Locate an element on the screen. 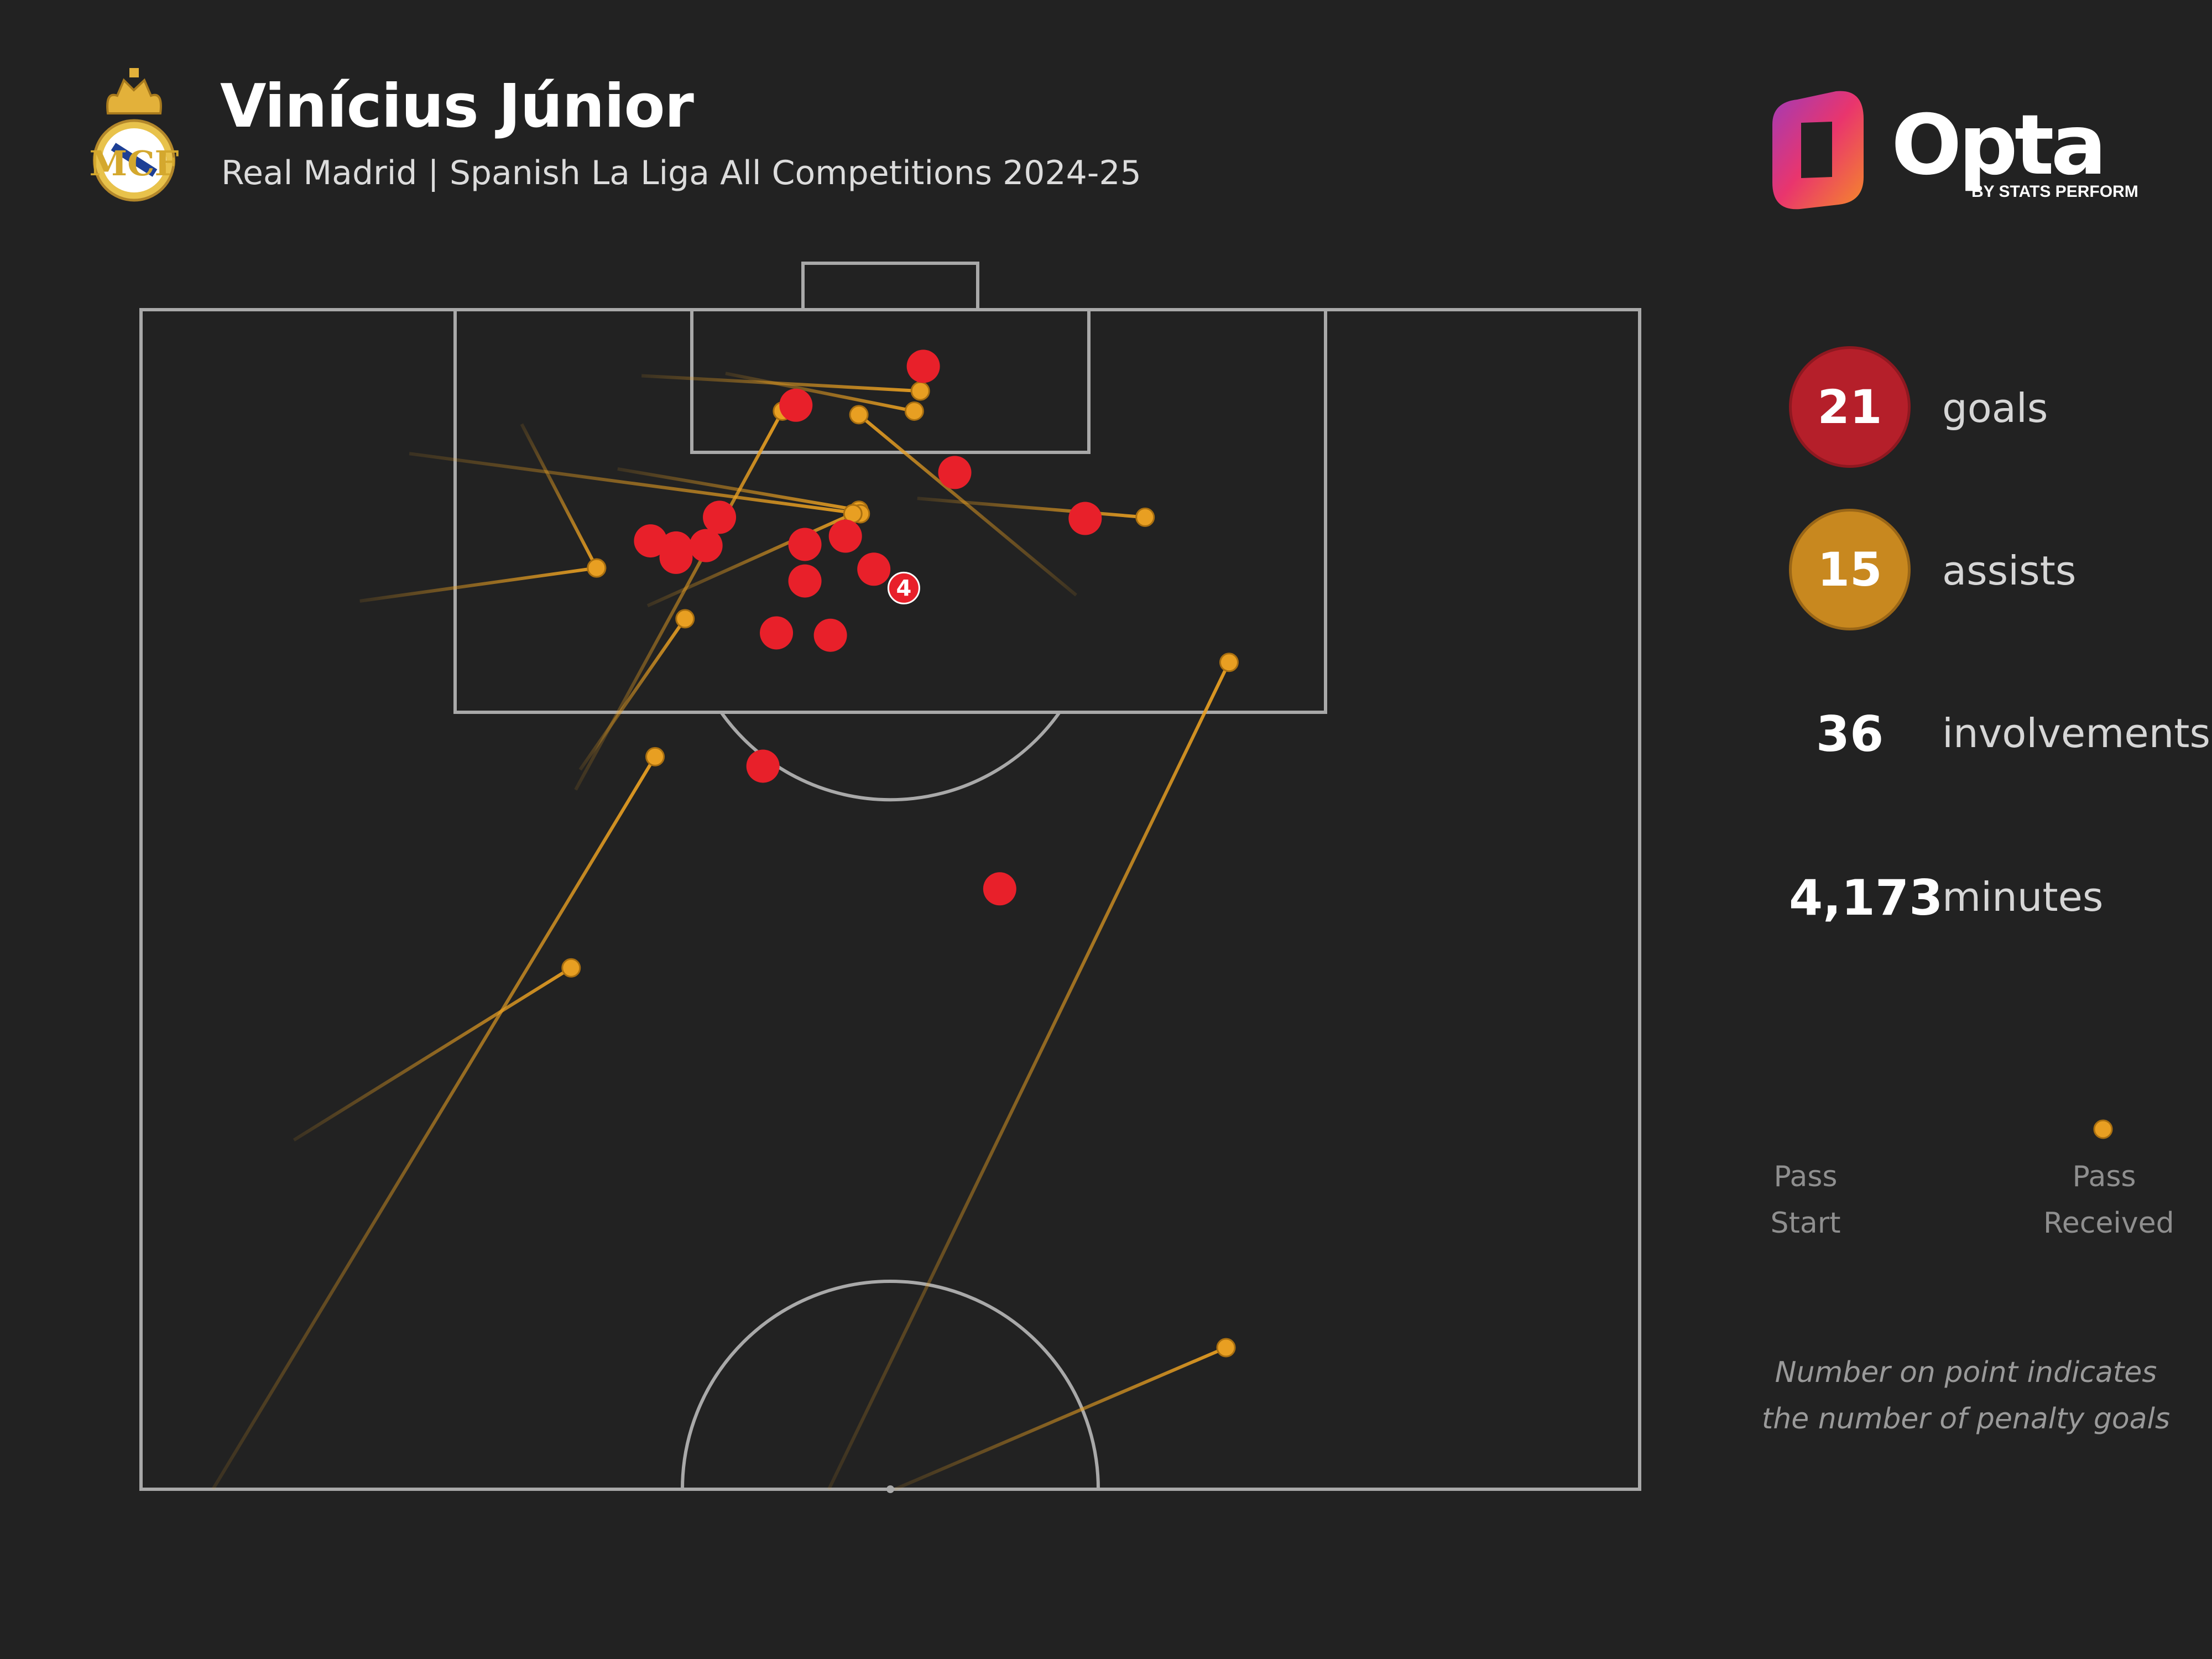 The image size is (2212, 1659). legend-pass-received-line1: Pass is located at coordinates (2104, 1177).